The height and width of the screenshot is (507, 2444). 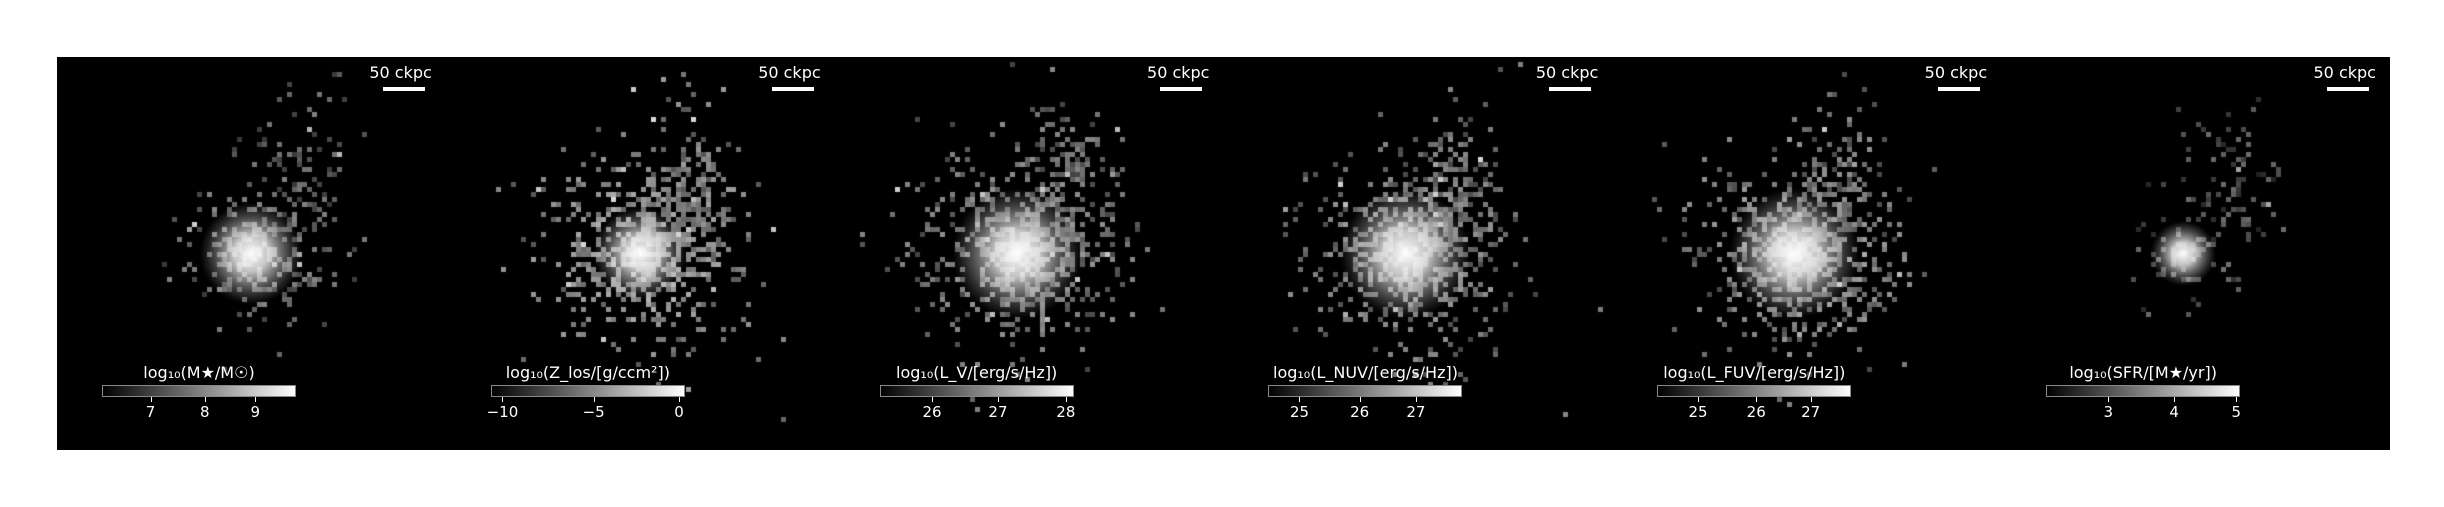 I want to click on colorbar: log₁₀(L_NUV/[erg/s/Hz]) 25 26 27, so click(x=1365, y=392).